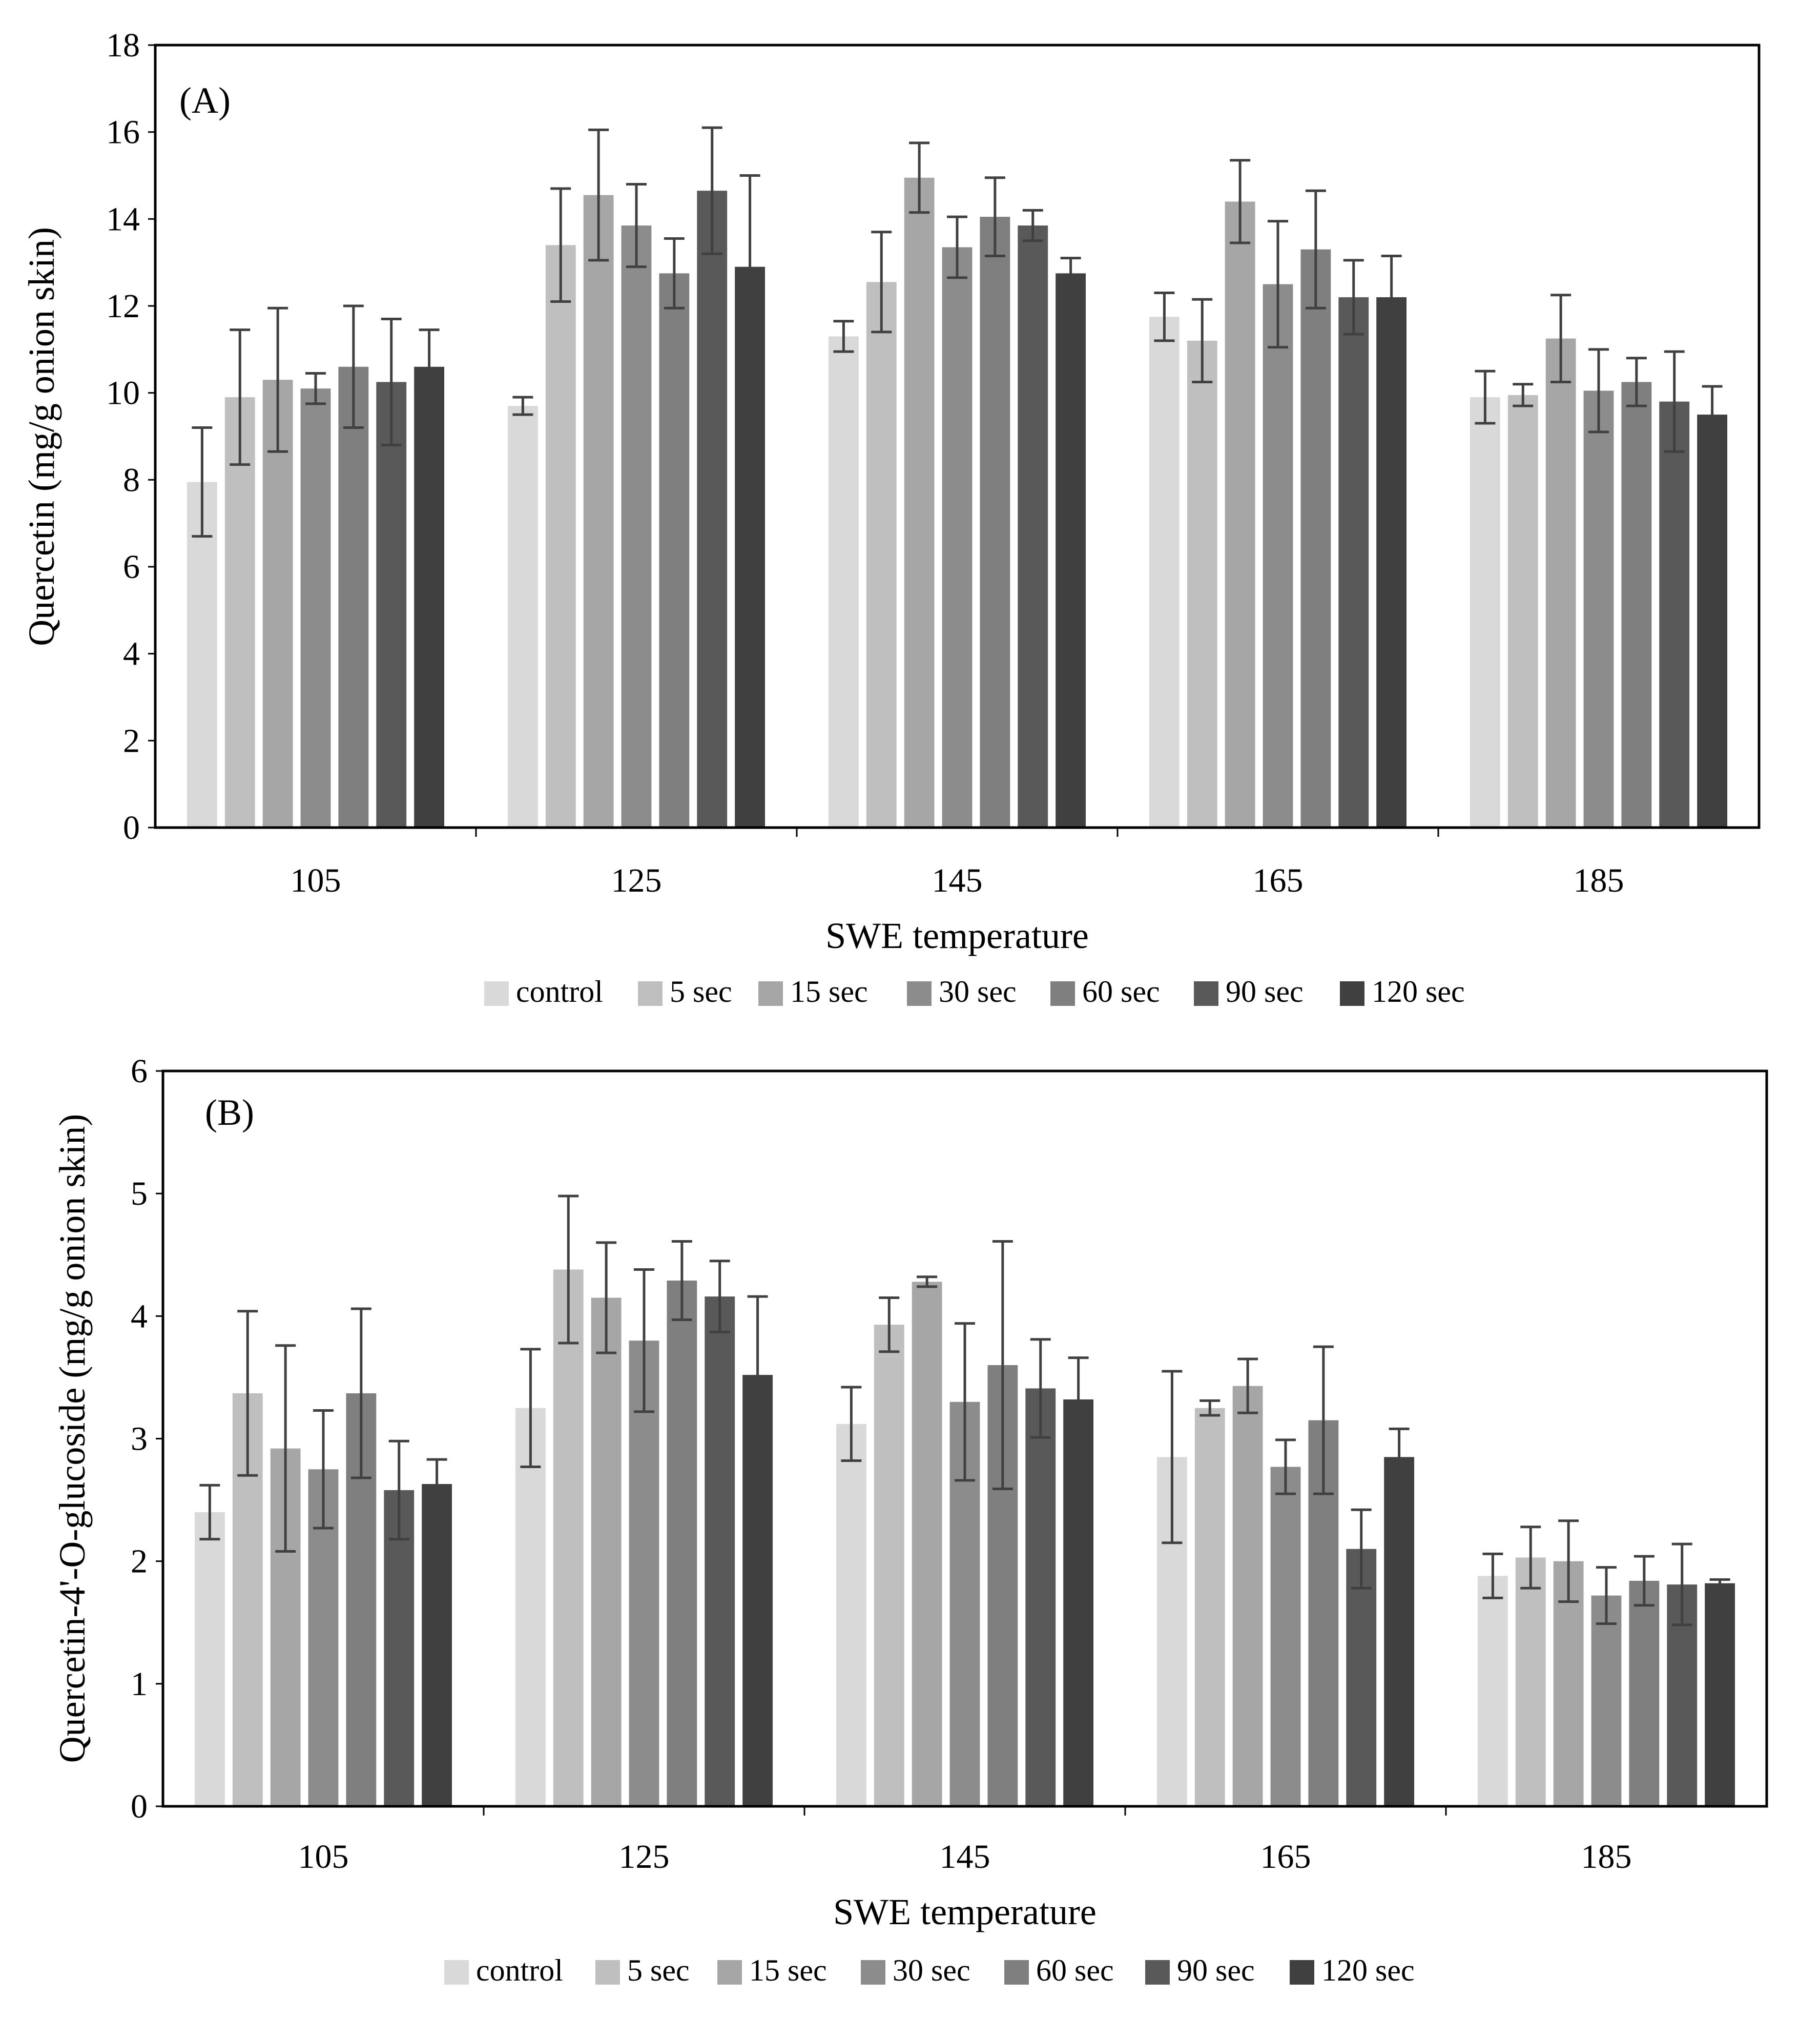  Describe the element at coordinates (1285, 1856) in the screenshot. I see `x-tick-label: 165` at that location.